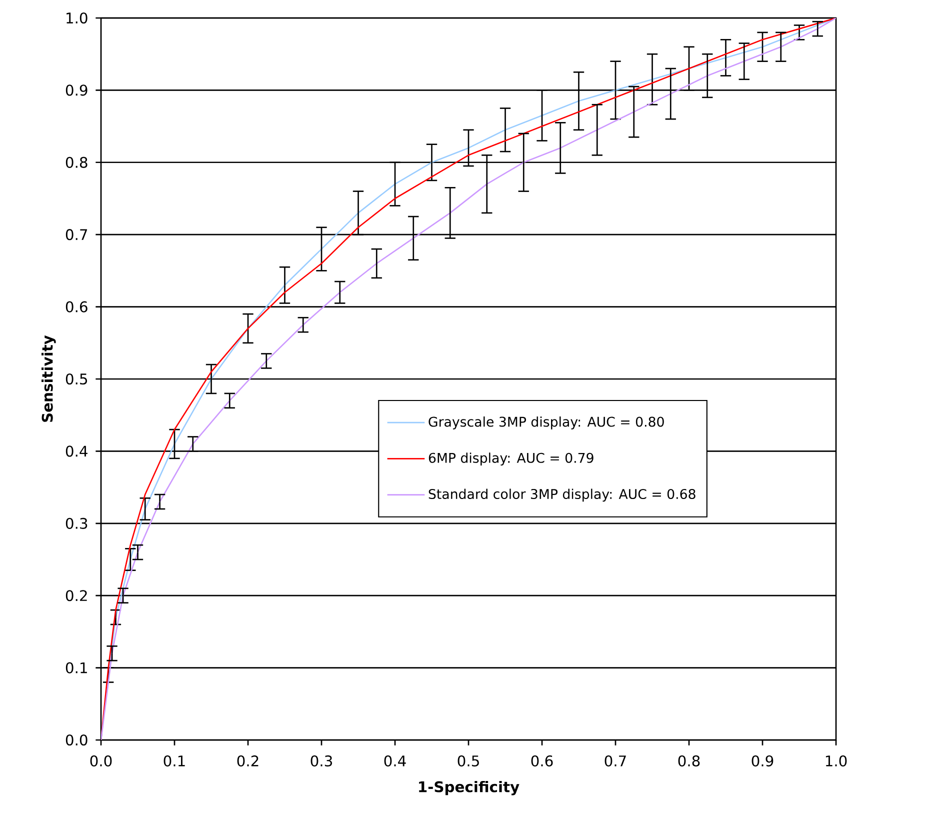 Image resolution: width=938 pixels, height=832 pixels. I want to click on x-tick-label: 0.6, so click(542, 760).